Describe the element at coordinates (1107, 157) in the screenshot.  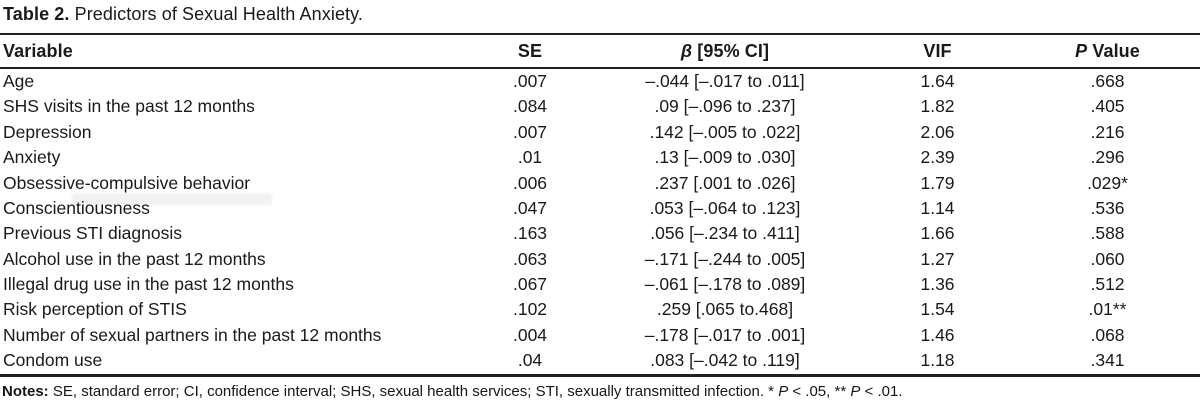
I see `cell-p-value: .296` at that location.